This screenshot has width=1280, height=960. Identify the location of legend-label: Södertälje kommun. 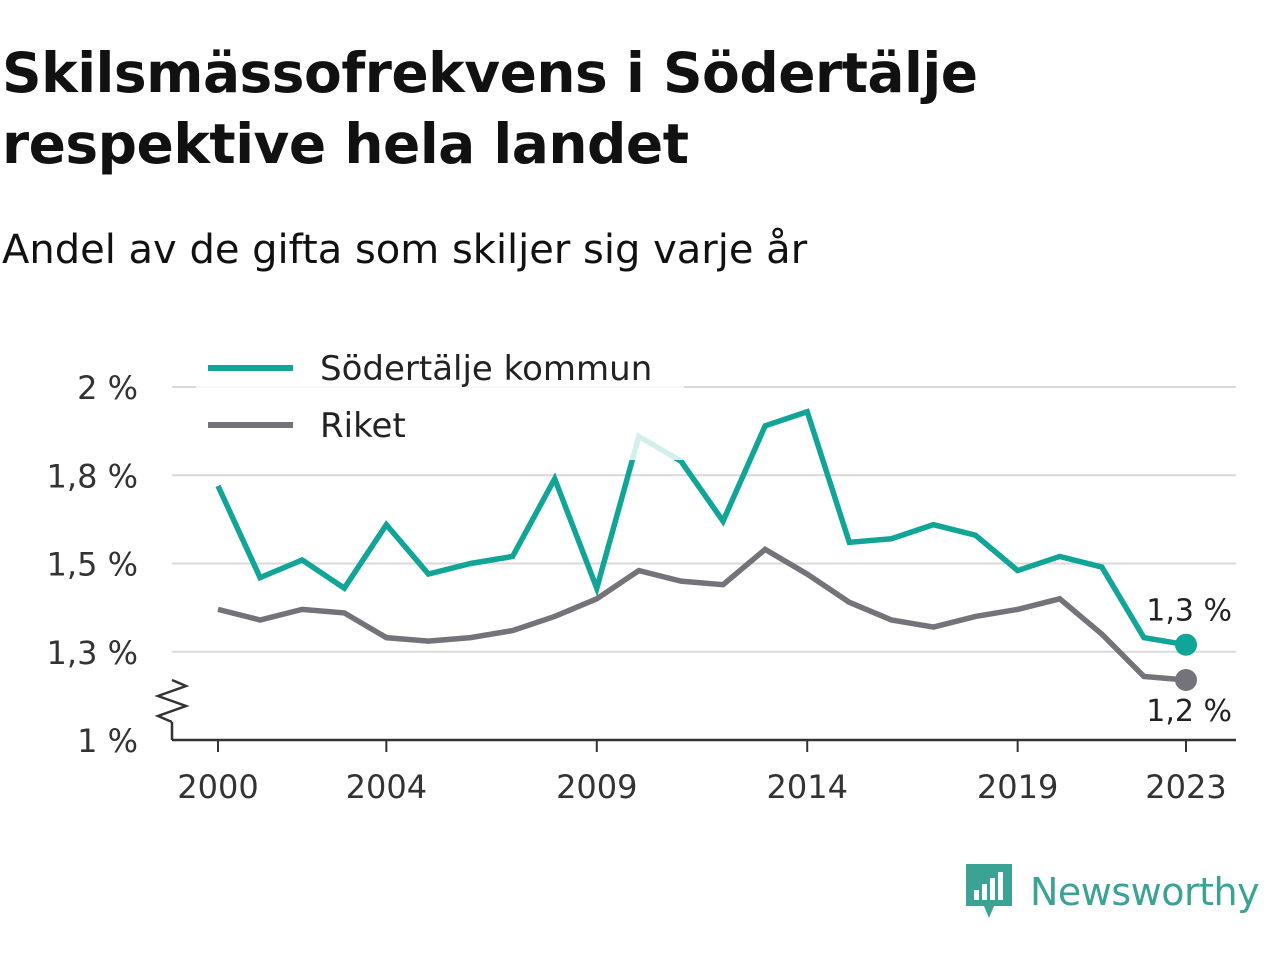
(486, 369).